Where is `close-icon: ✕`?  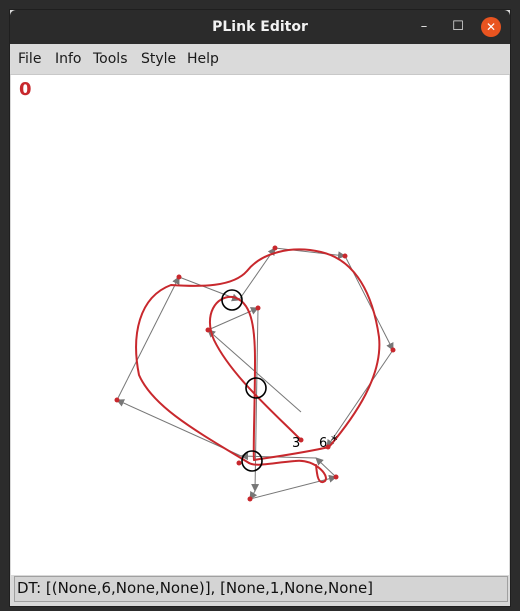
close-icon: ✕ is located at coordinates (491, 27).